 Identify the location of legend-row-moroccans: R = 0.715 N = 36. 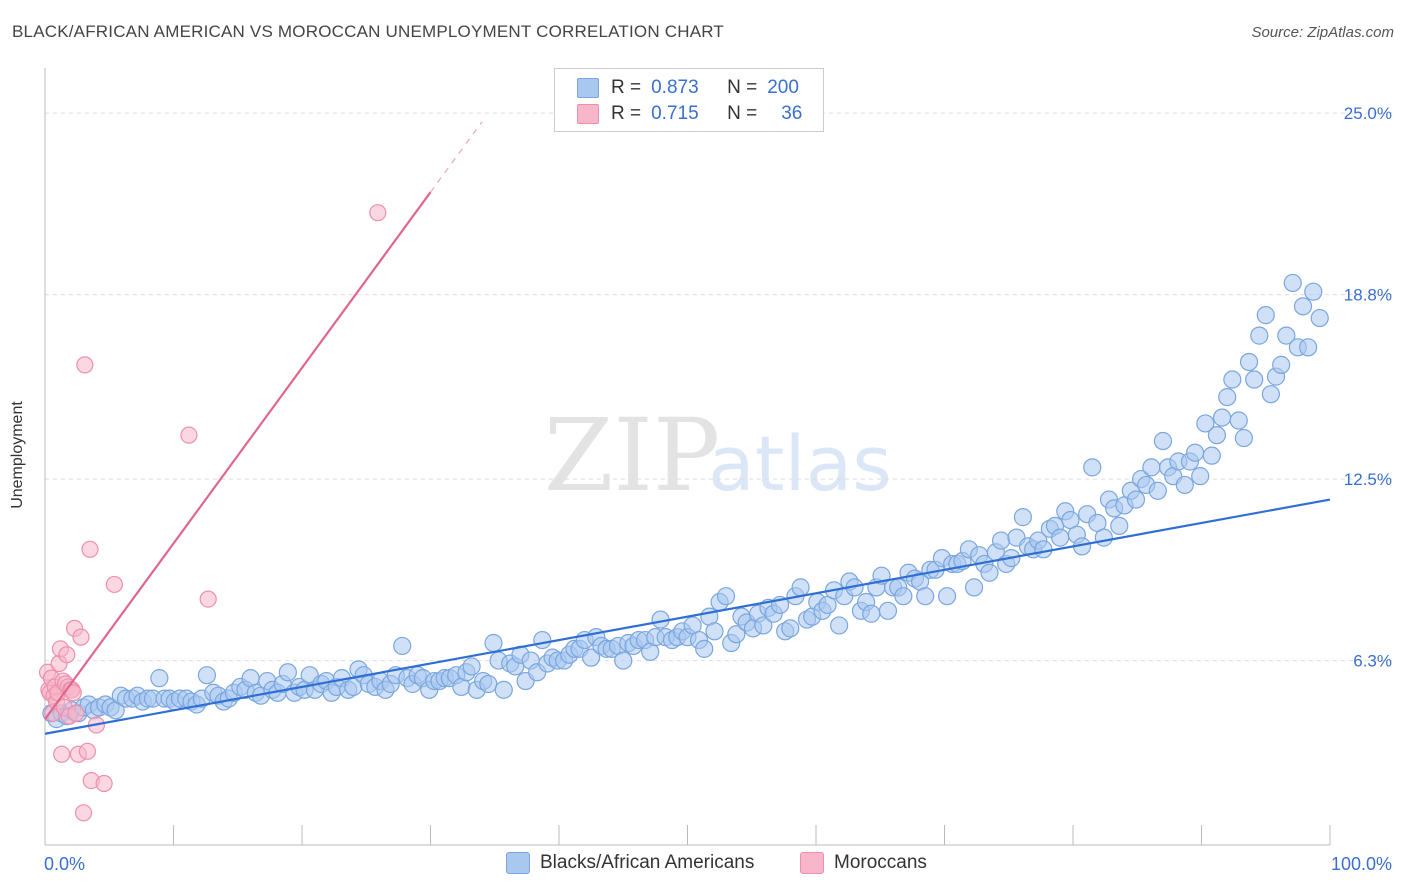
(689, 114).